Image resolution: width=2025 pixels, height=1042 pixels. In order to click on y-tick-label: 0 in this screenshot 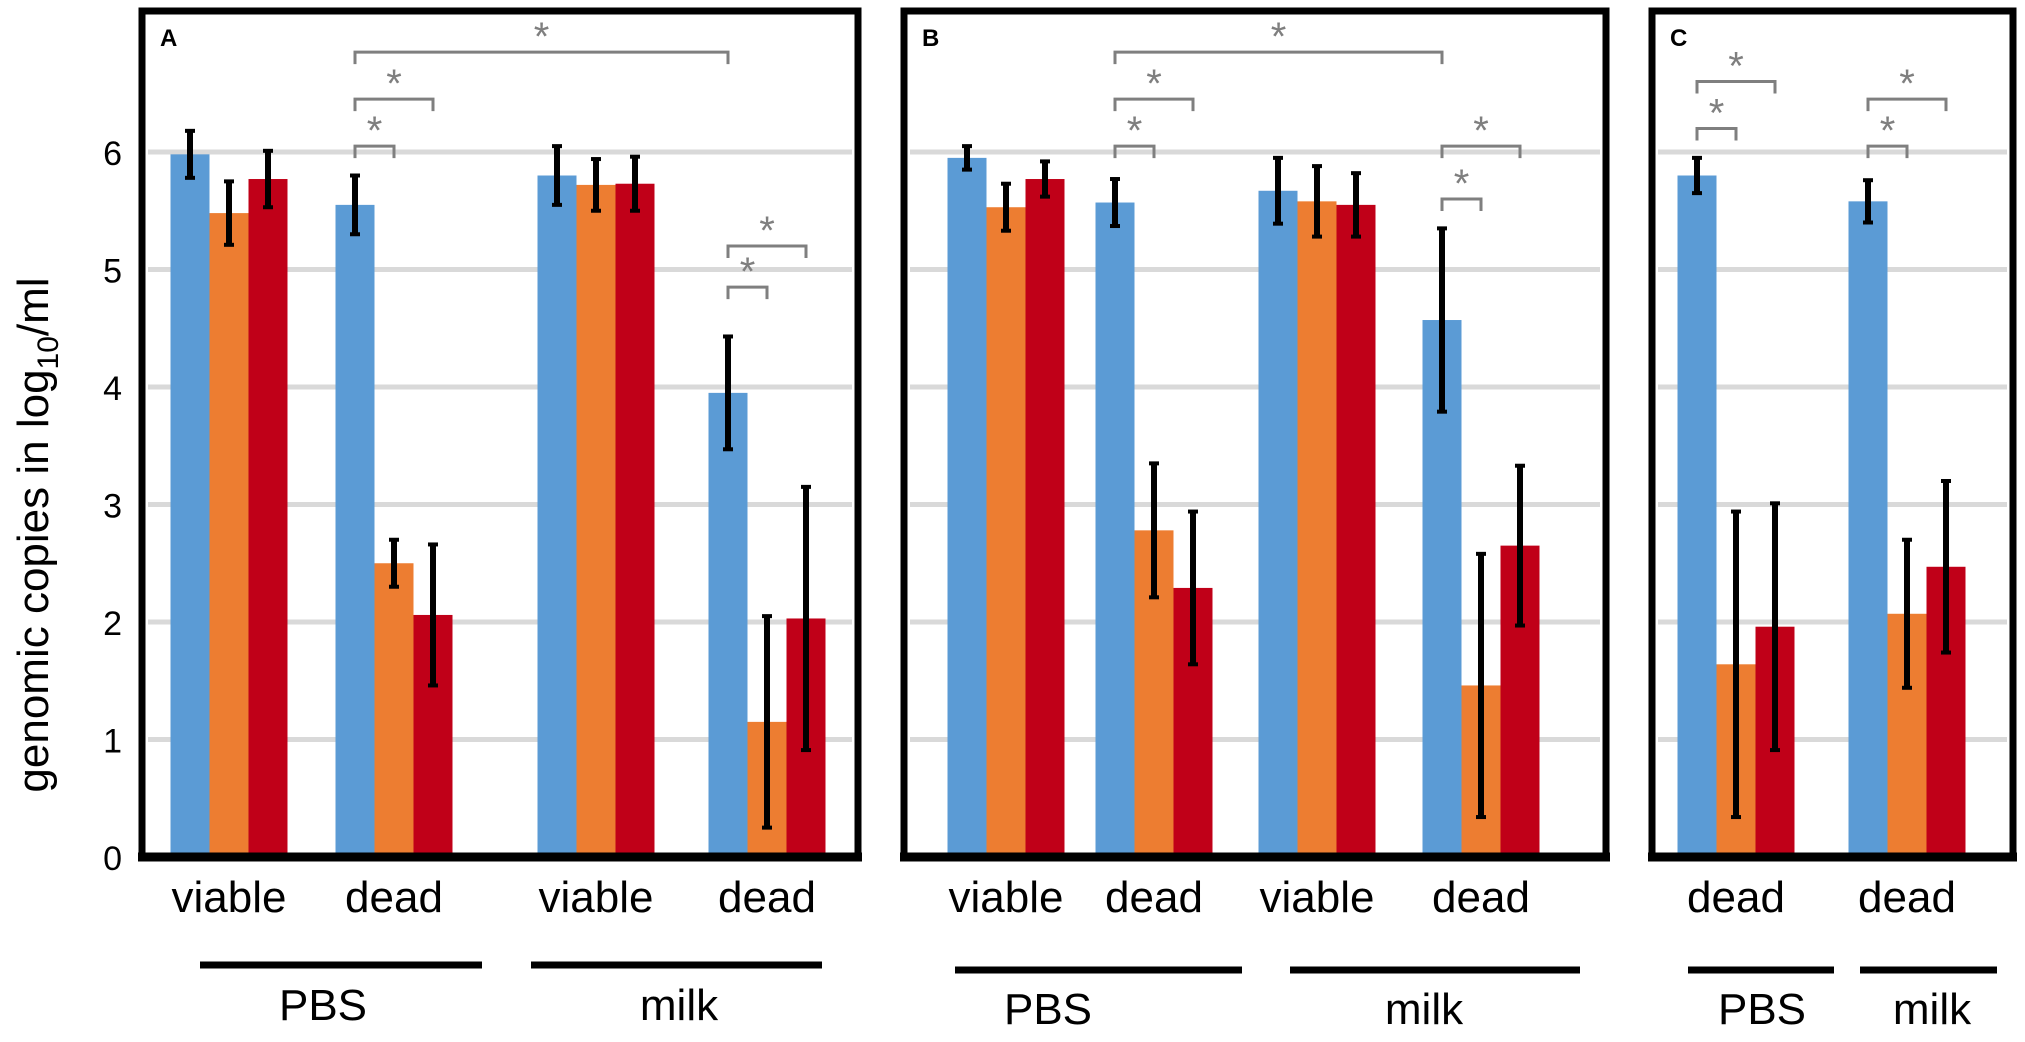, I will do `click(112, 859)`.